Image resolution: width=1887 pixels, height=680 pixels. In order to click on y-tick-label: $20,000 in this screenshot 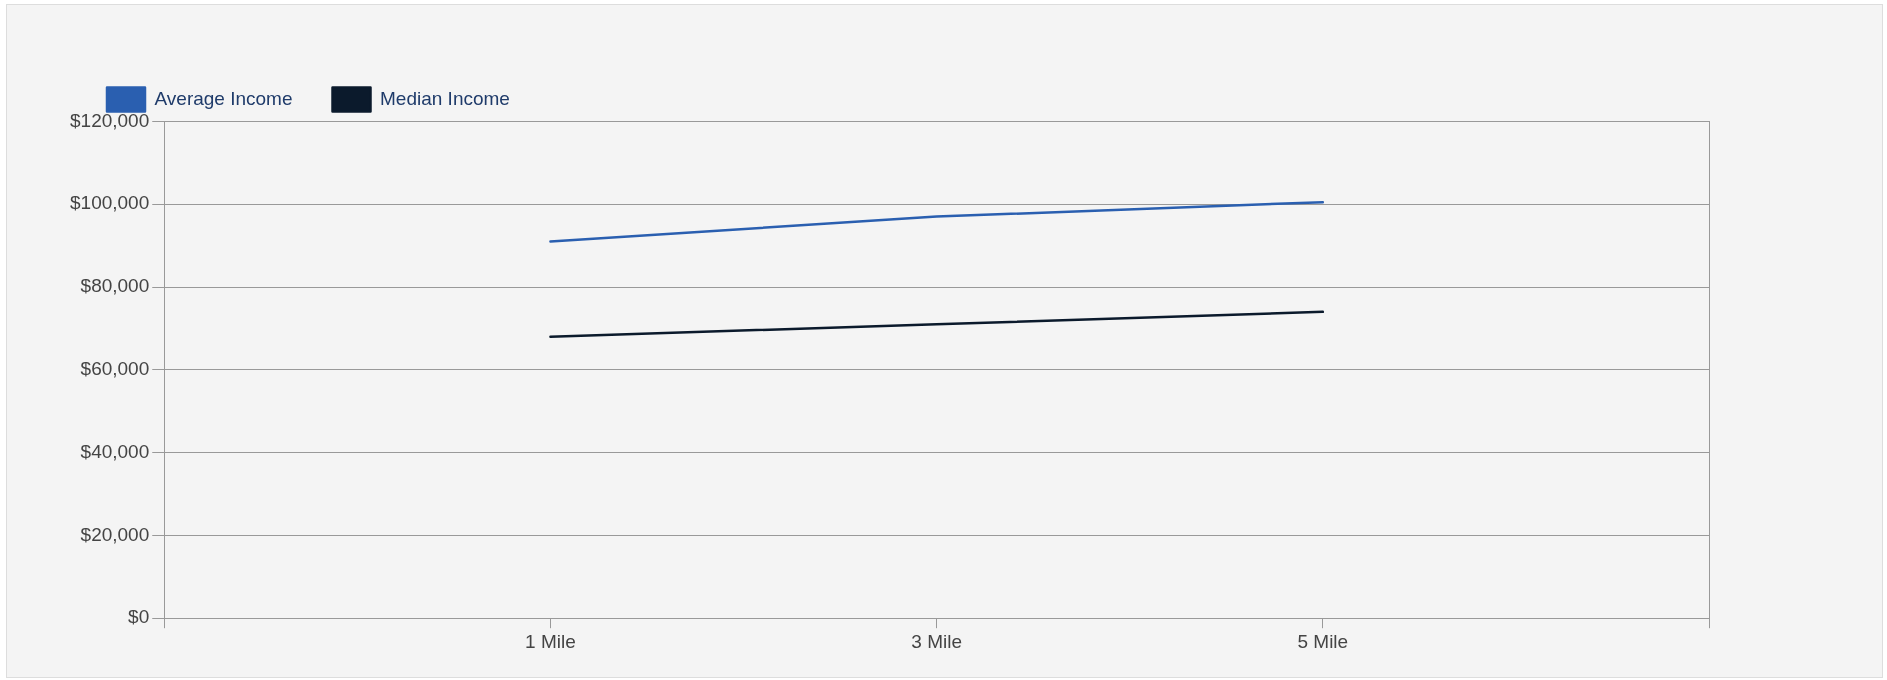, I will do `click(115, 534)`.